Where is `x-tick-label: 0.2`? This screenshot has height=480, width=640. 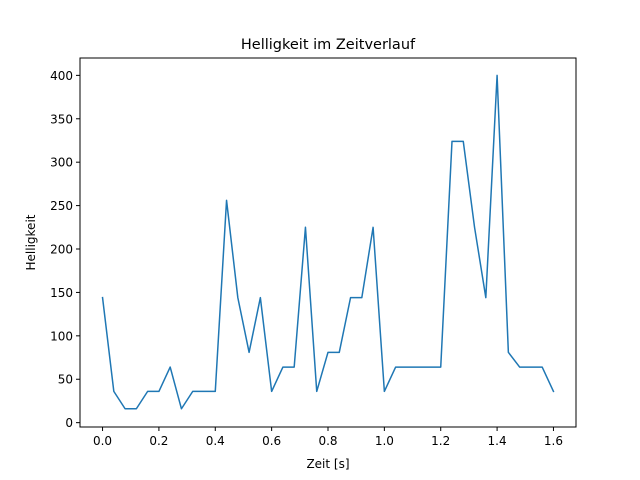
x-tick-label: 0.2 is located at coordinates (158, 441).